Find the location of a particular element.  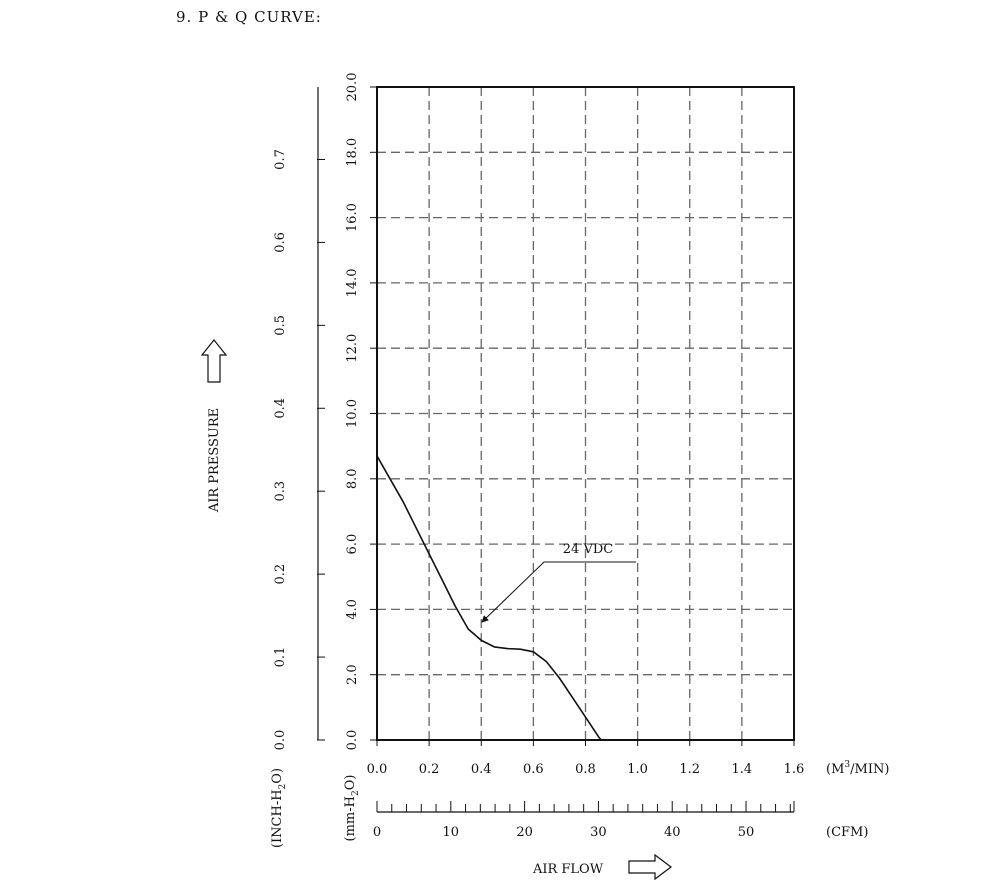

section-title: 9. P & Q CURVE: is located at coordinates (249, 17).